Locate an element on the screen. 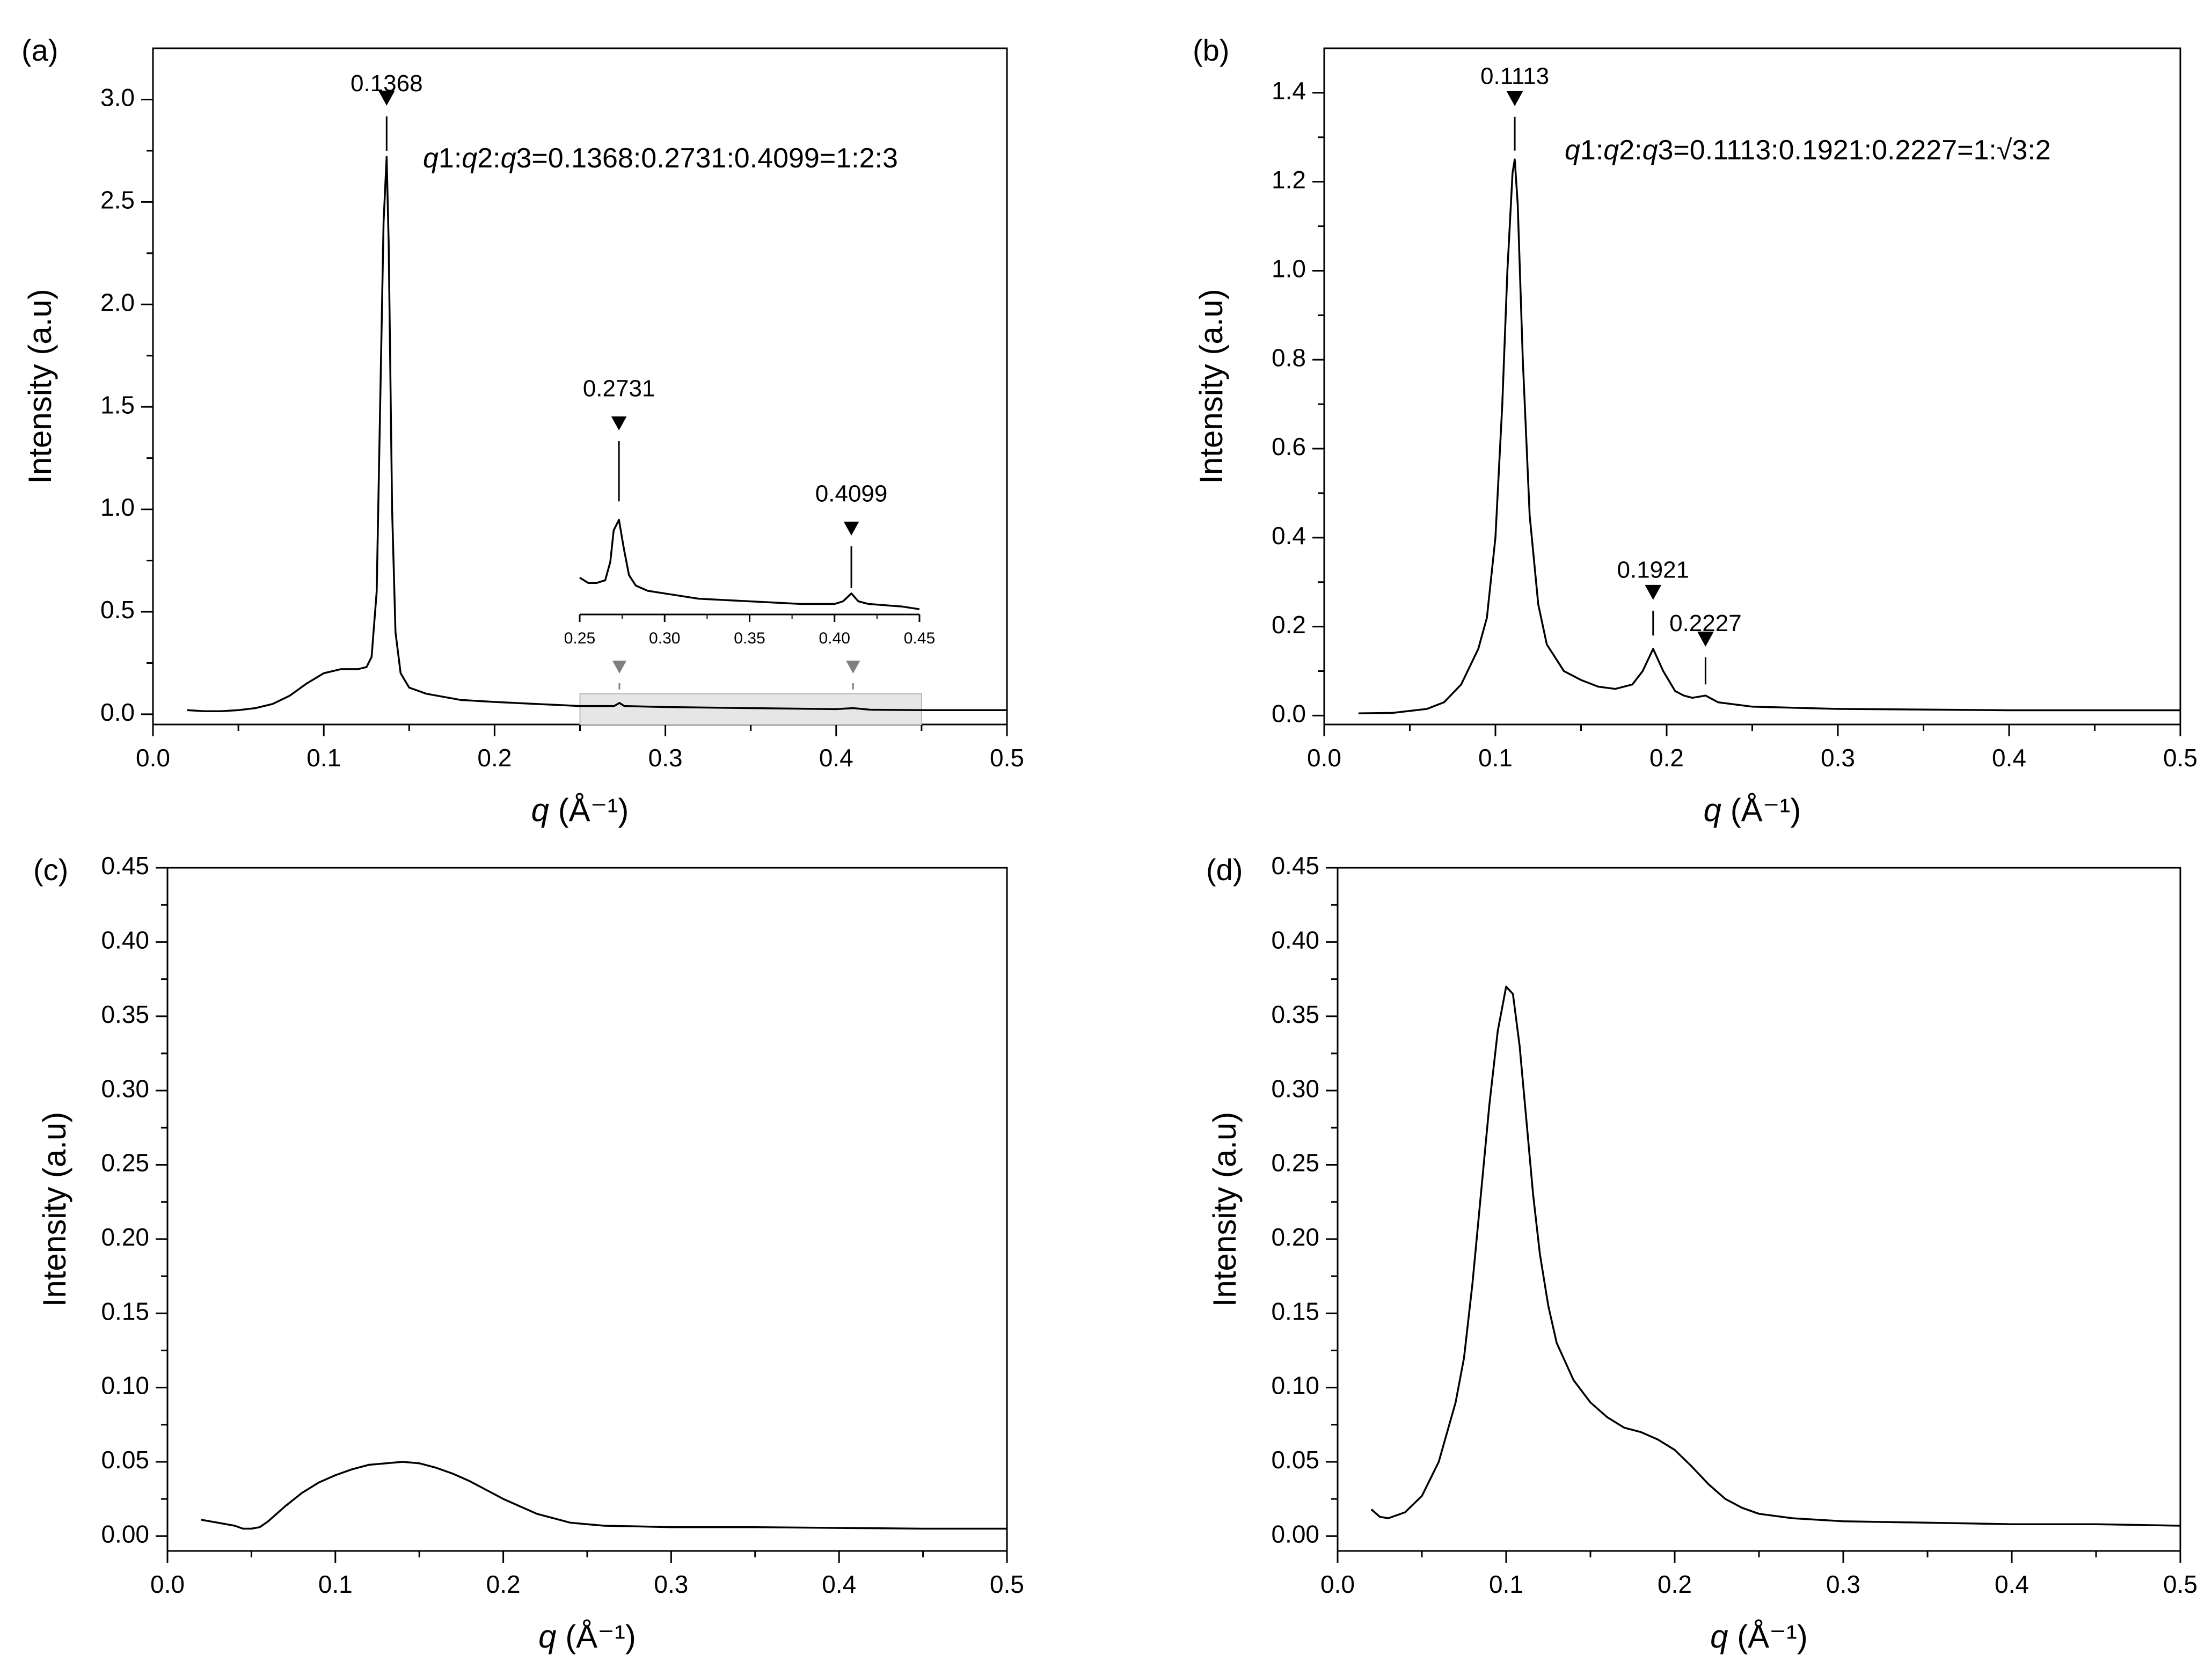 This screenshot has width=2212, height=1669. panel-label: (a) is located at coordinates (40, 50).